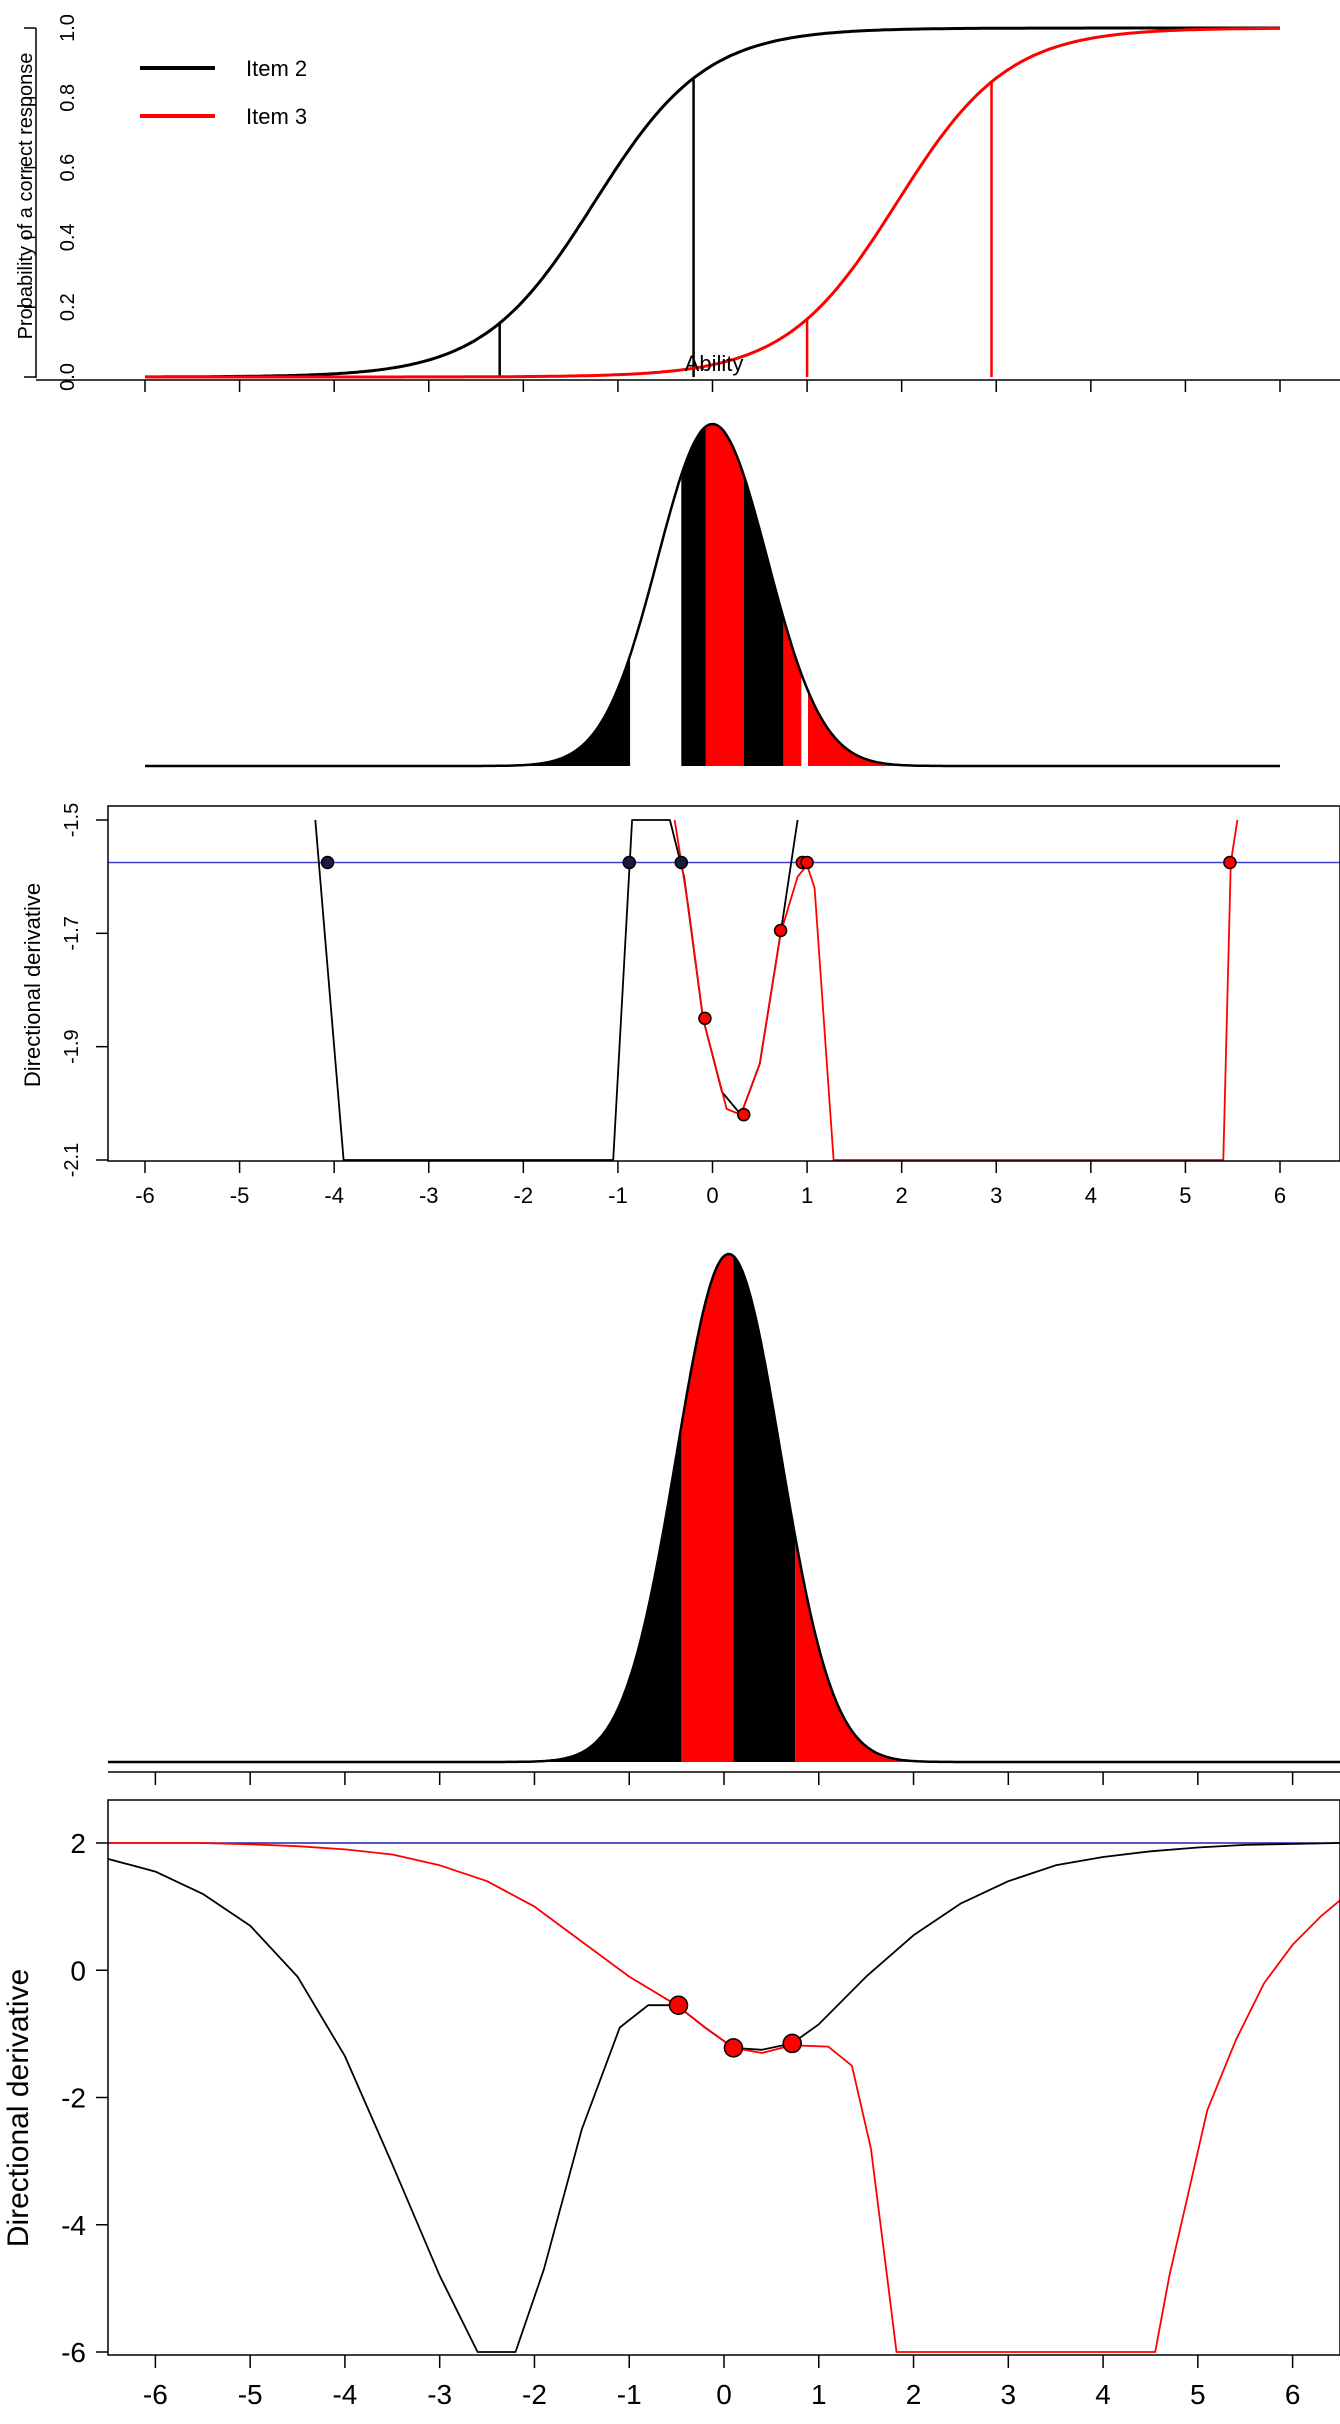 This screenshot has width=1340, height=2424. What do you see at coordinates (276, 68) in the screenshot?
I see `legend-label-item-2: Item 2` at bounding box center [276, 68].